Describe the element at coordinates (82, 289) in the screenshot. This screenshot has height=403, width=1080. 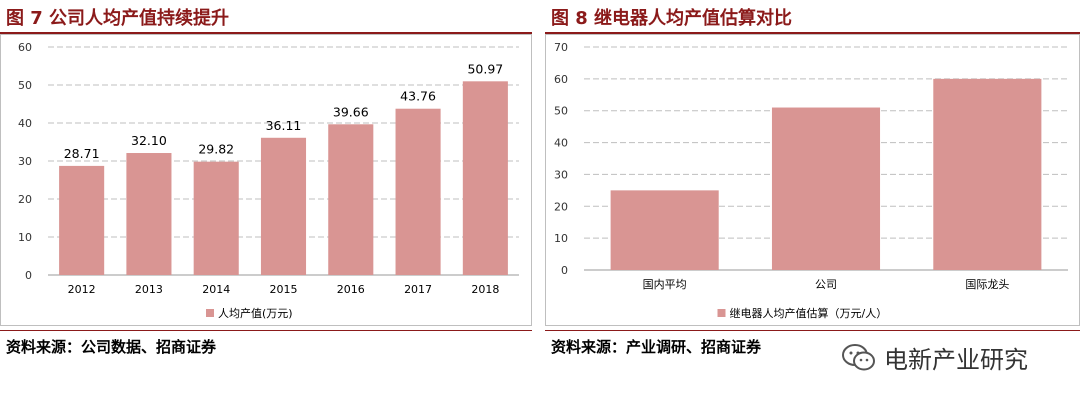
I see `x-tick-label: 2012` at that location.